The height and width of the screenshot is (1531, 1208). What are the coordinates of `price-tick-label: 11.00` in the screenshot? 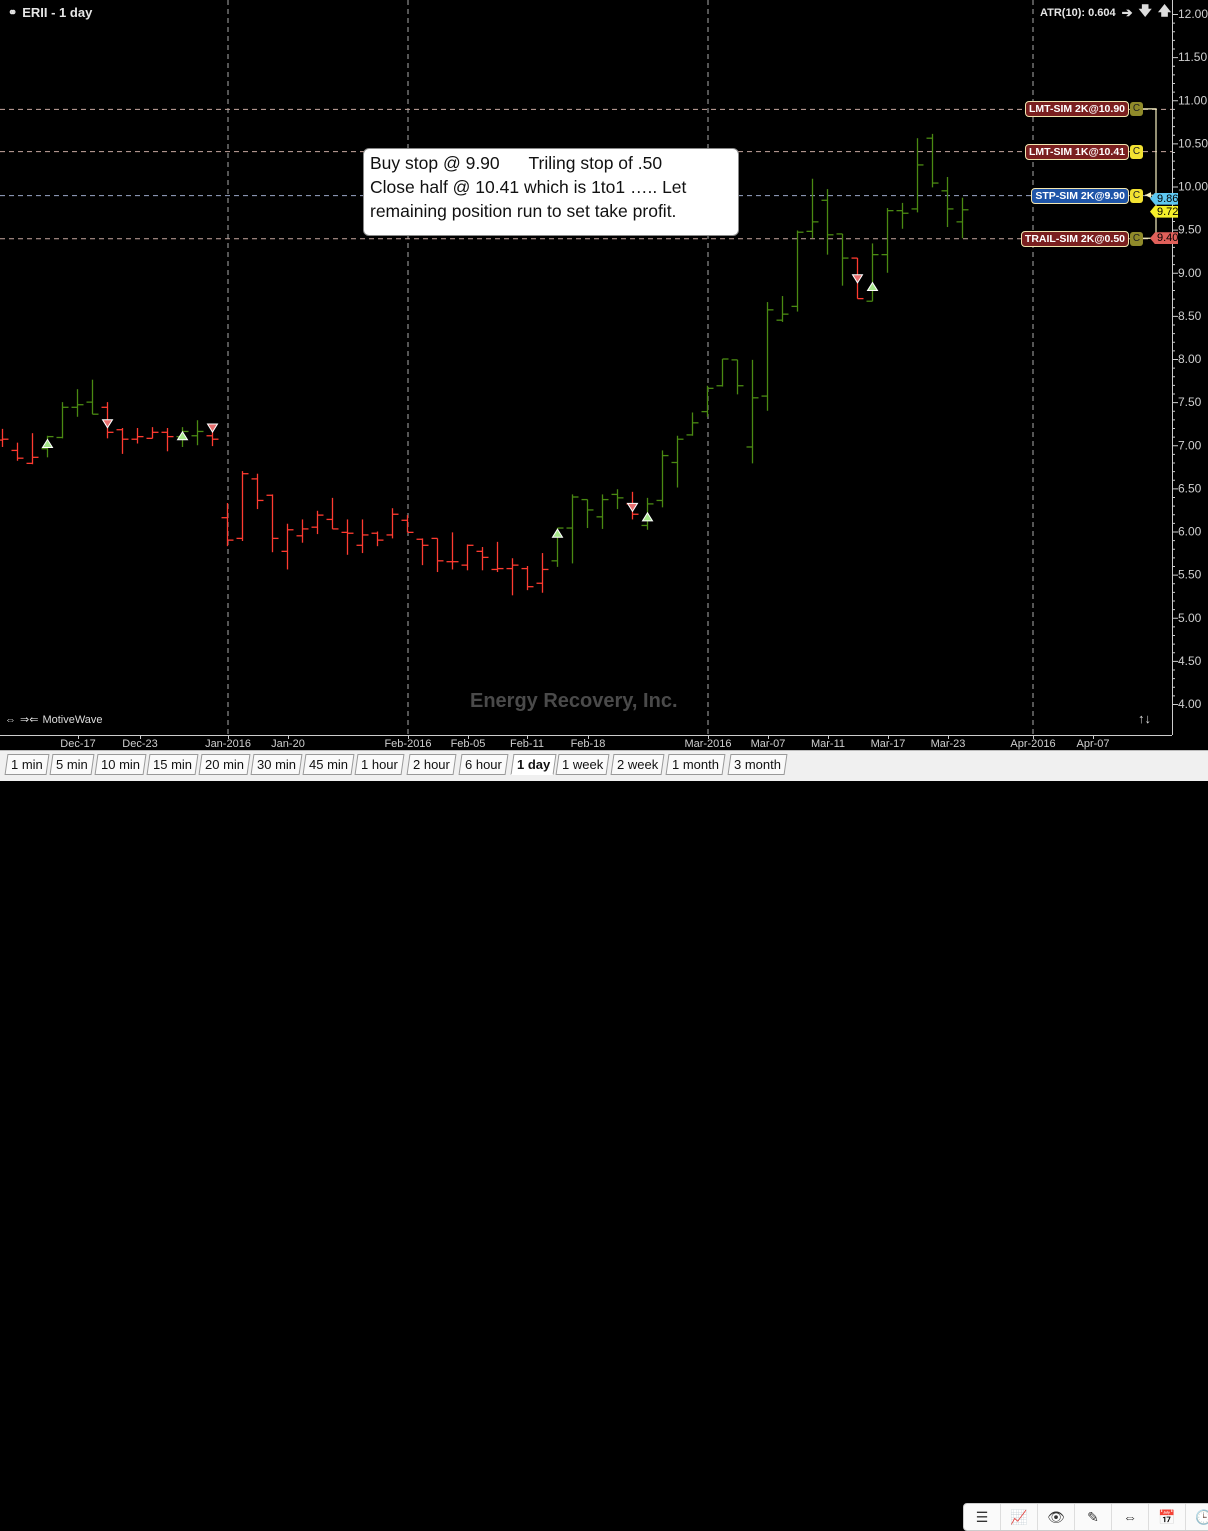 It's located at (1192, 100).